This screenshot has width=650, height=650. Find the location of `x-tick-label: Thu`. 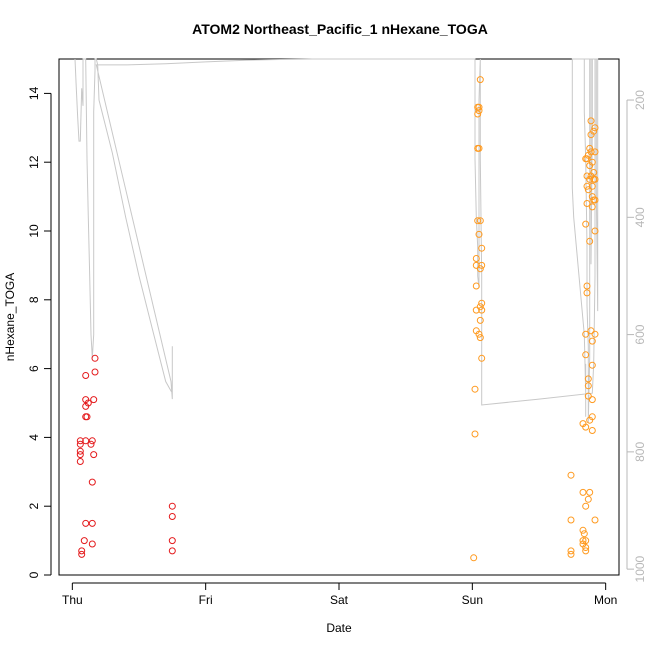

x-tick-label: Thu is located at coordinates (72, 600).